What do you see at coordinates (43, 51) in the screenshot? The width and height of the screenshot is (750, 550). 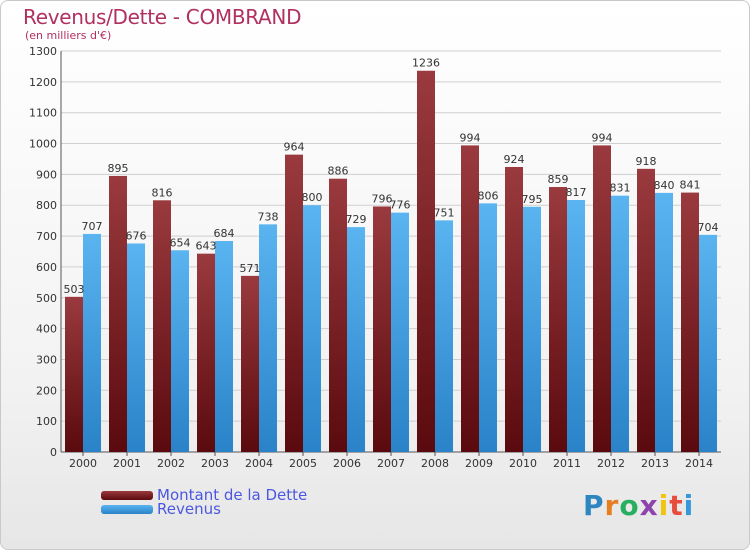 I see `y-tick-label: 1300` at bounding box center [43, 51].